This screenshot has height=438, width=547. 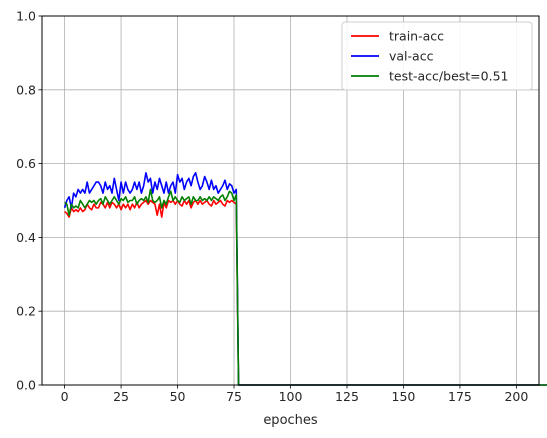 I want to click on x-tick-label: 200, so click(x=516, y=396).